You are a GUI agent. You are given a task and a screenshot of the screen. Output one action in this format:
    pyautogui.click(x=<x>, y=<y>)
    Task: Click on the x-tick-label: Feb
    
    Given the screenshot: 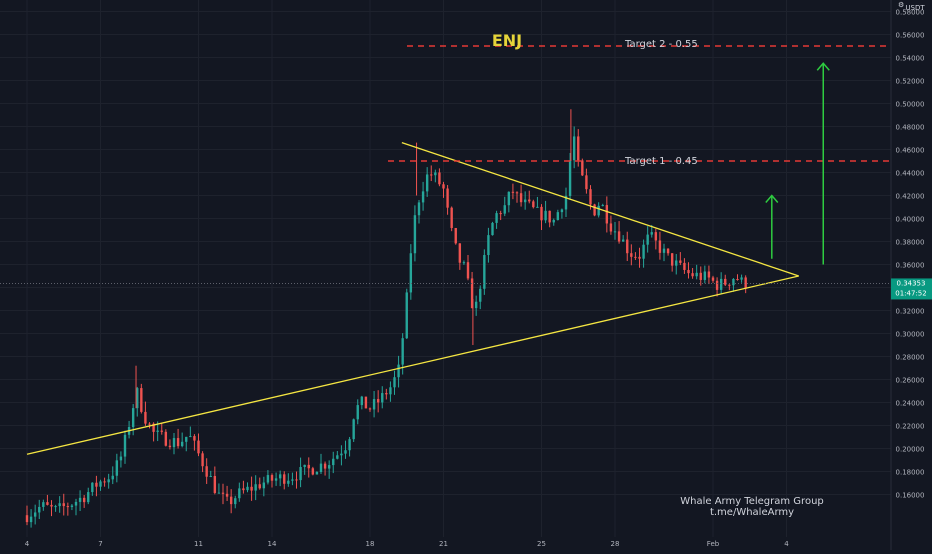 What is the action you would take?
    pyautogui.click(x=713, y=544)
    